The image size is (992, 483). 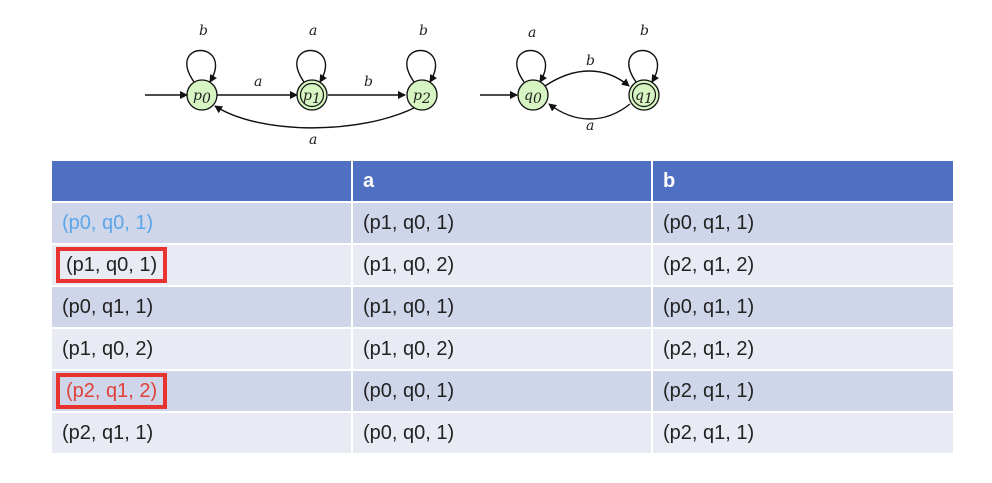 I want to click on state-p1: p1, so click(x=312, y=95).